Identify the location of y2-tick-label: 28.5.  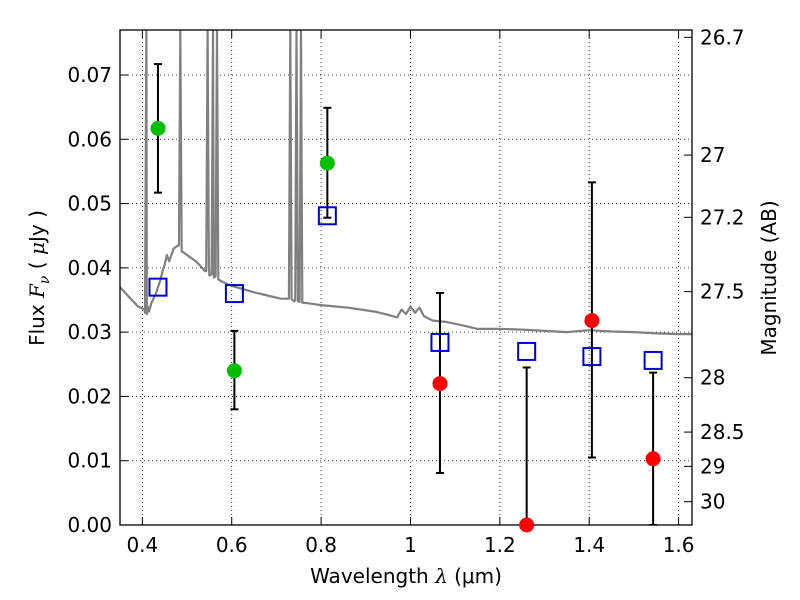
(722, 432).